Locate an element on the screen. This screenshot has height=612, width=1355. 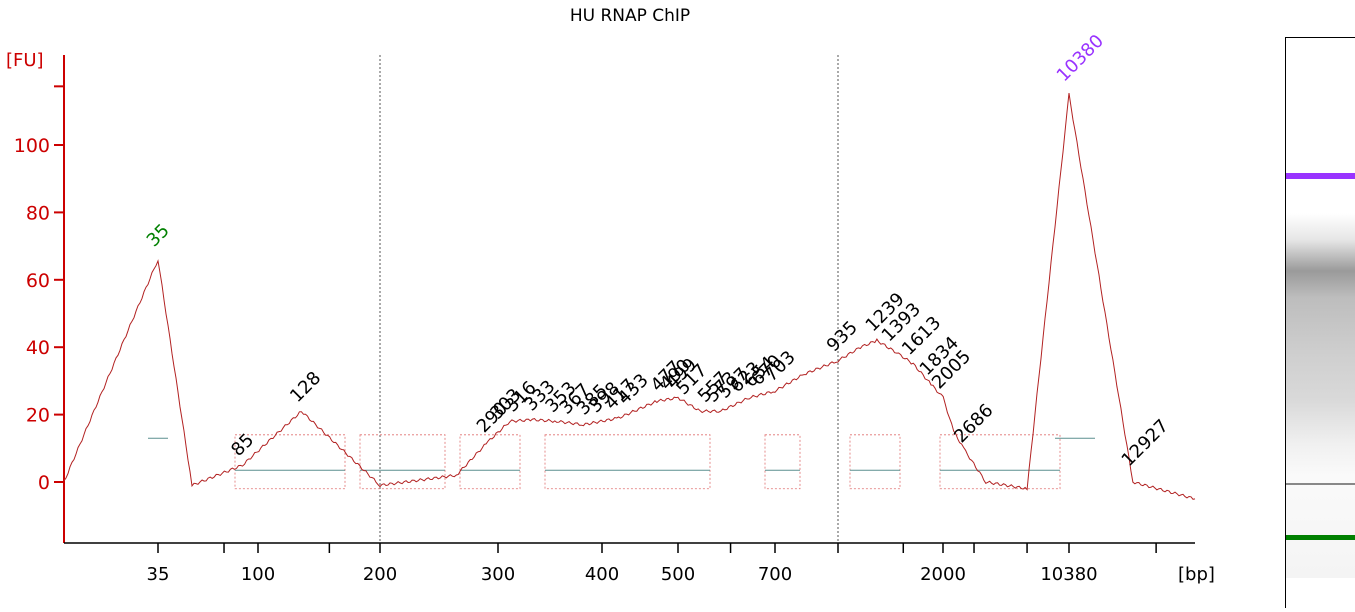
peak-label: 935 is located at coordinates (842, 336).